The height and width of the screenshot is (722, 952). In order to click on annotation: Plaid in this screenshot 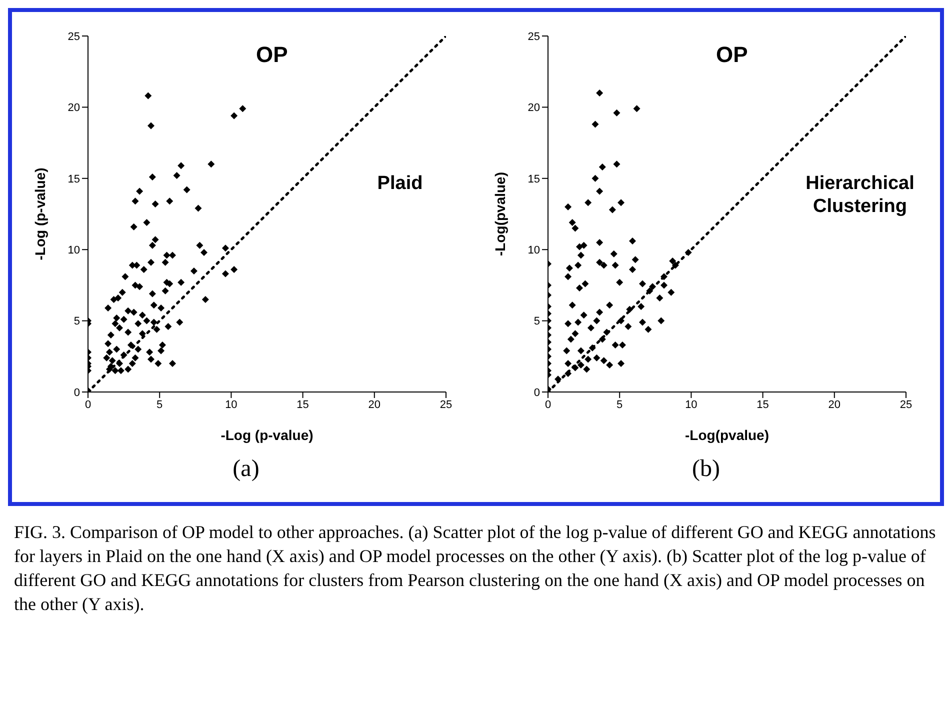, I will do `click(400, 183)`.